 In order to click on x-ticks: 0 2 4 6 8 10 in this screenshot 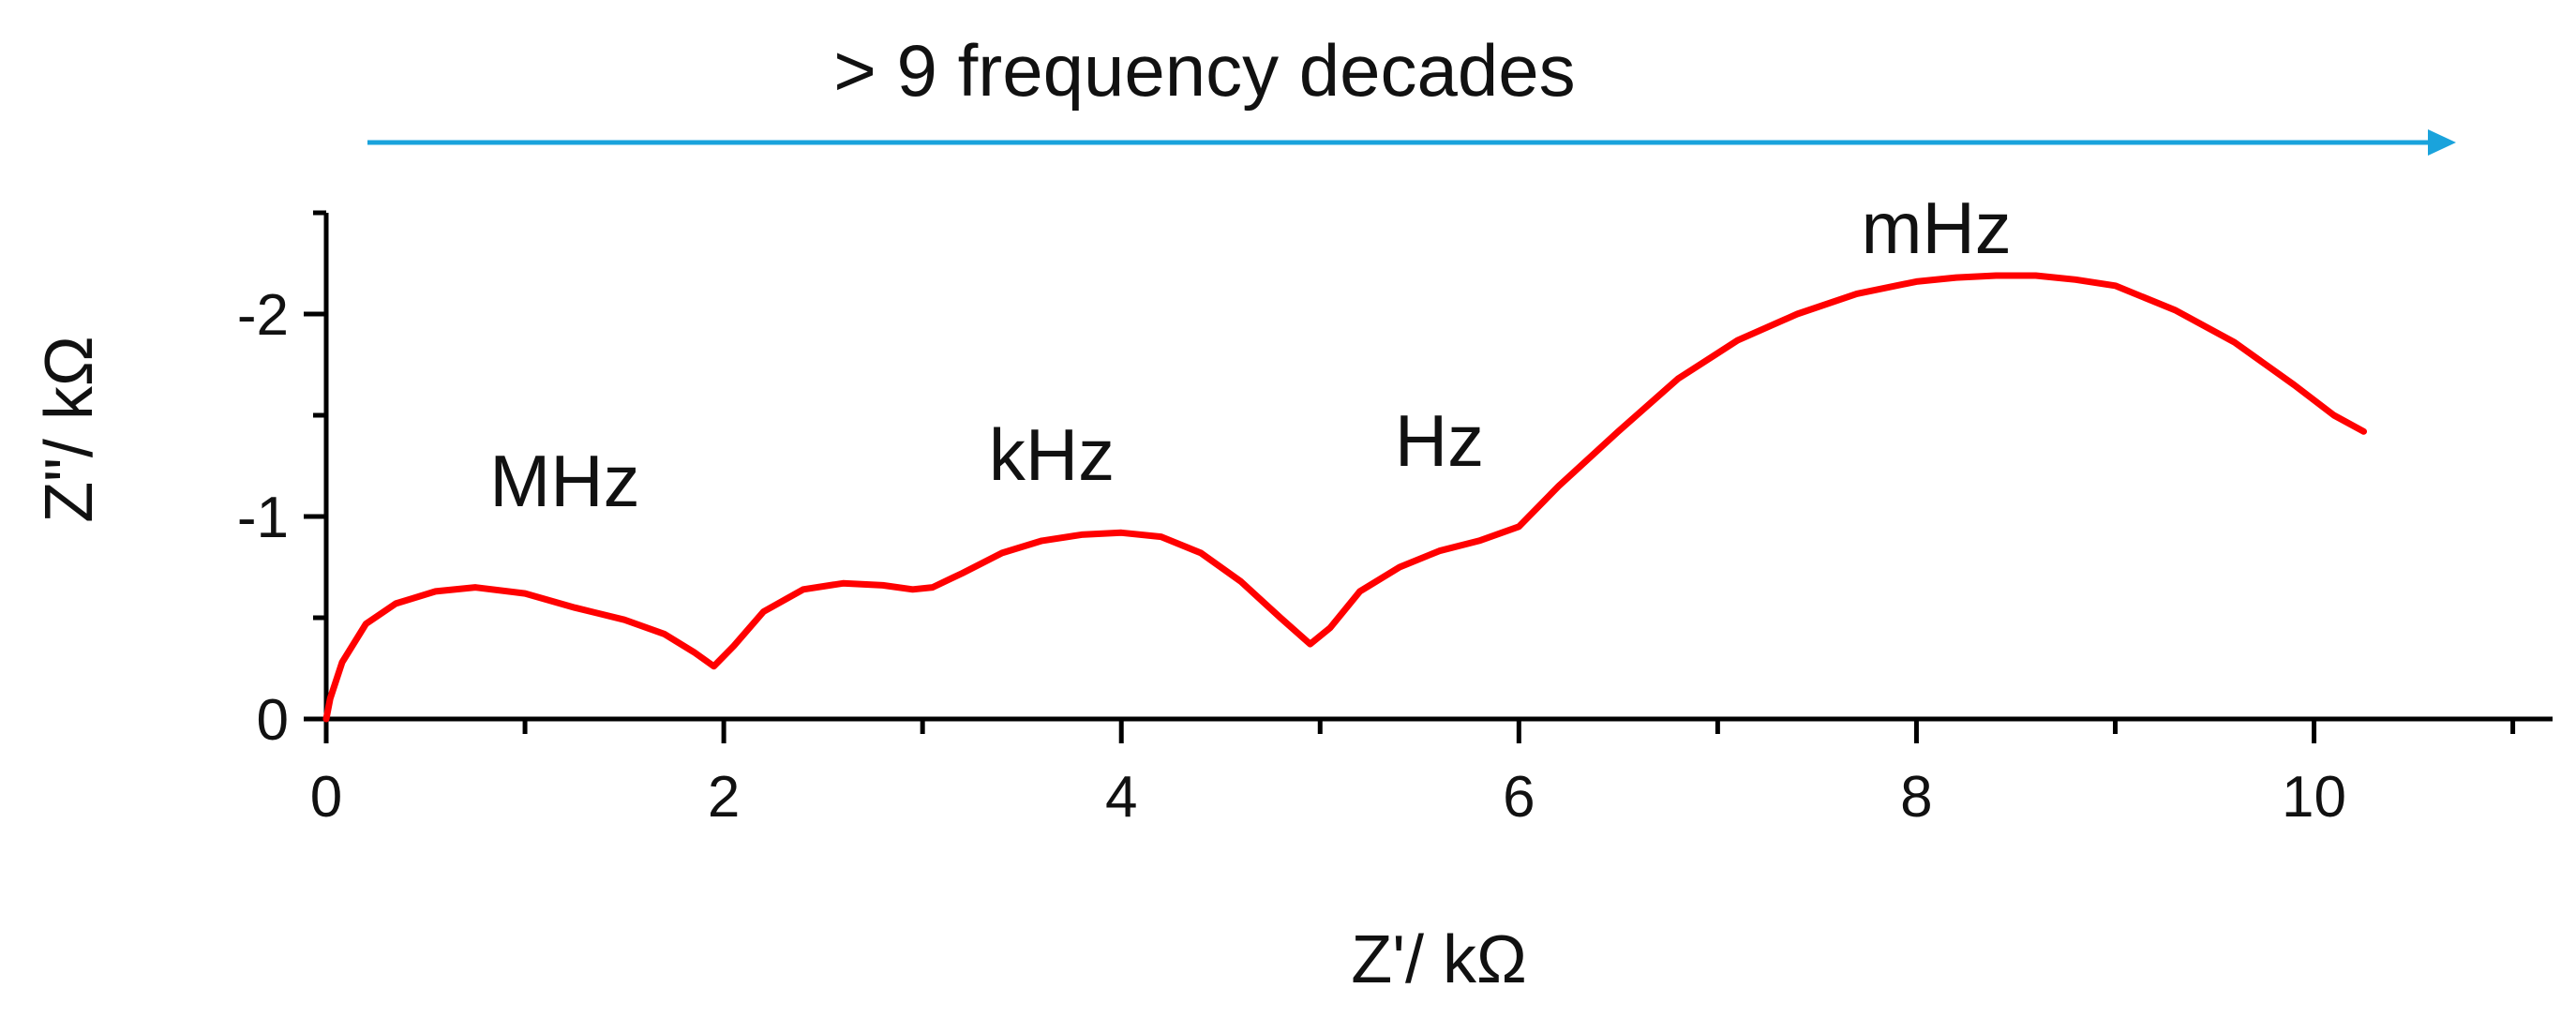, I will do `click(1413, 775)`.